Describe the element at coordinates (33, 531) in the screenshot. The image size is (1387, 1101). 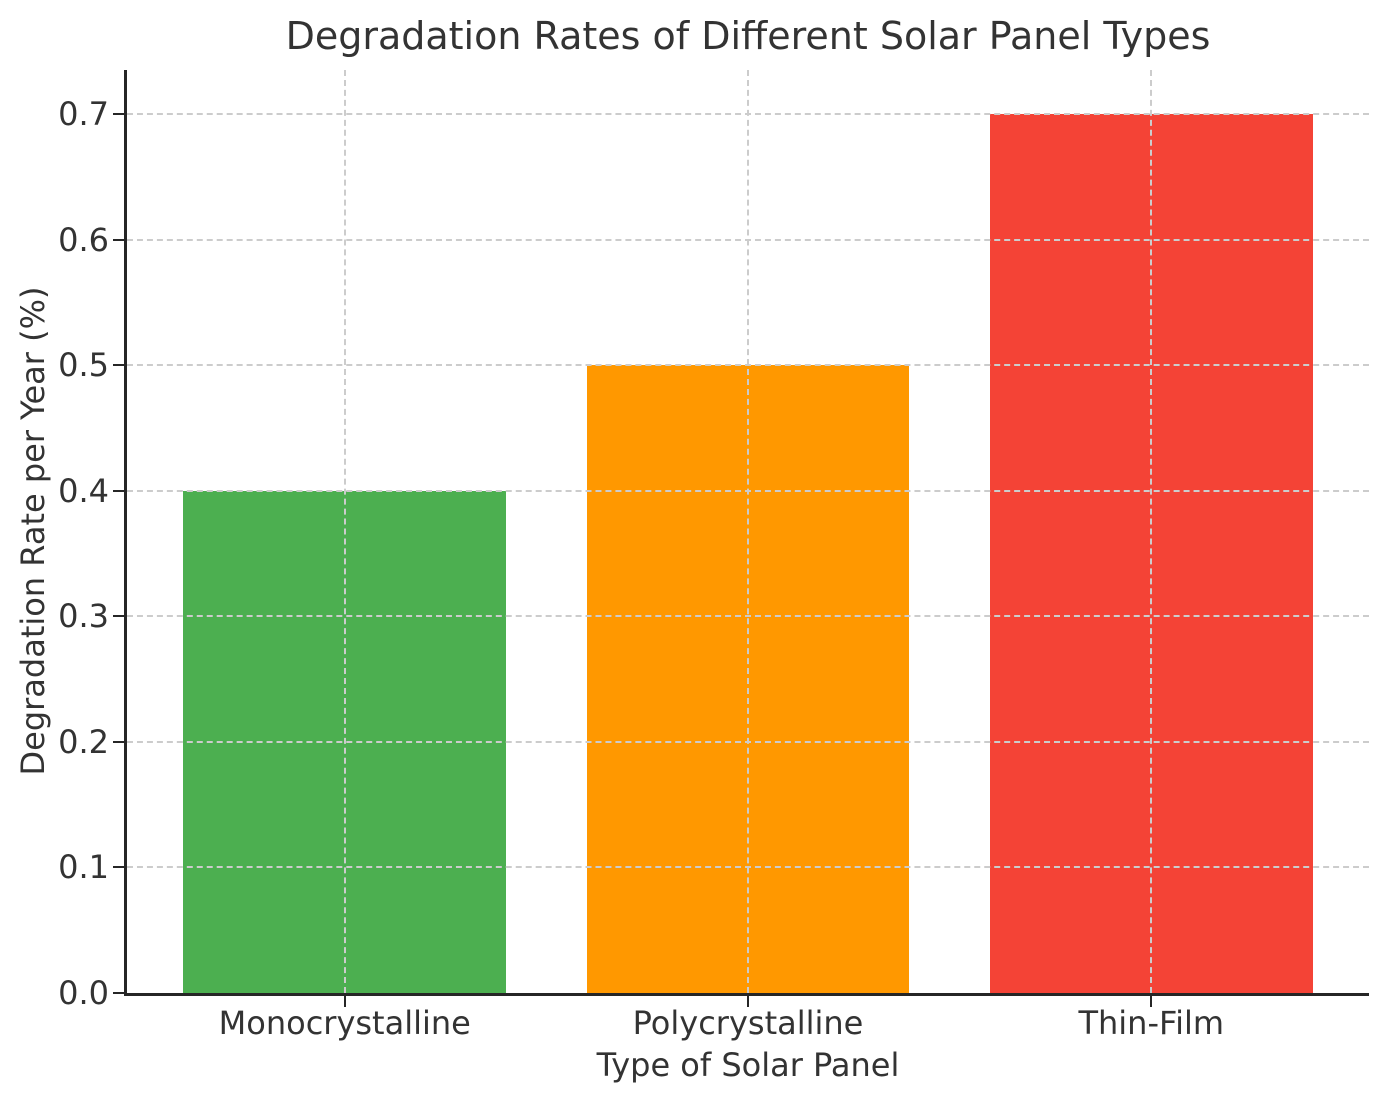
I see `y-axis-label: Degradation Rate per Year (%)` at that location.